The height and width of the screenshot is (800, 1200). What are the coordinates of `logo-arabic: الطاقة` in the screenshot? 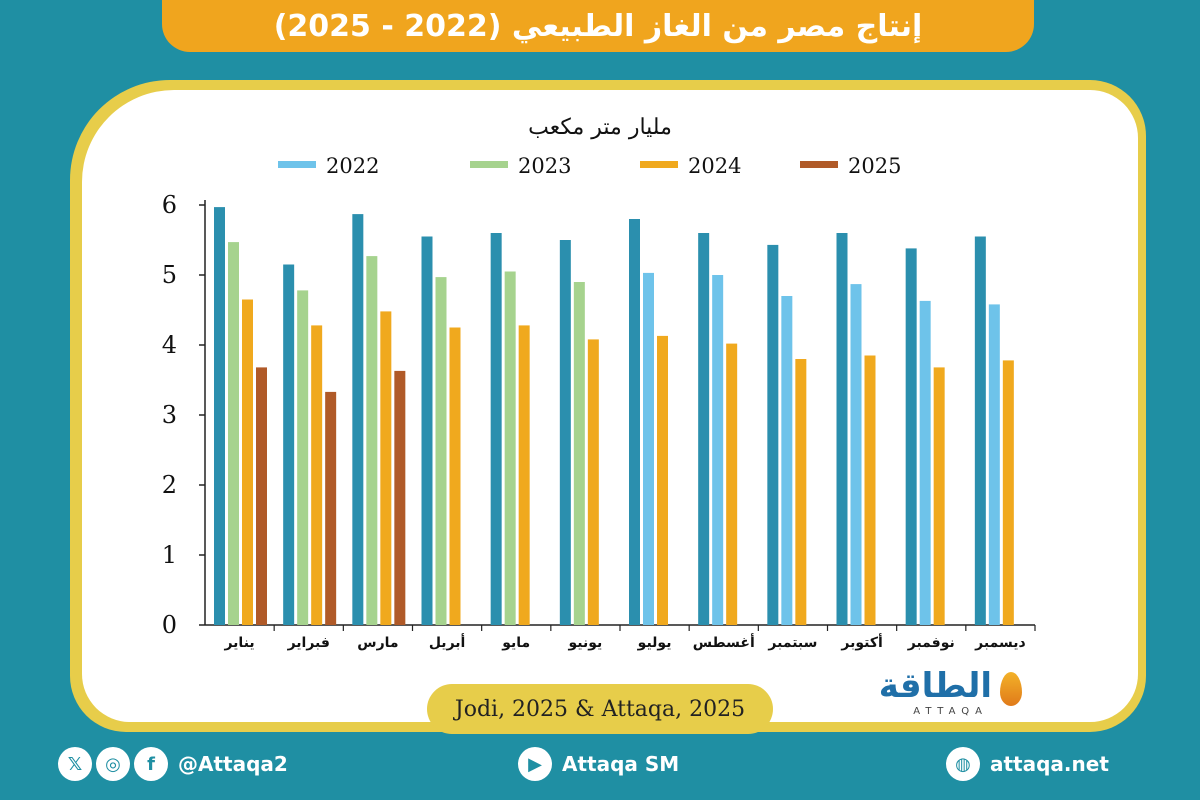 It's located at (935, 686).